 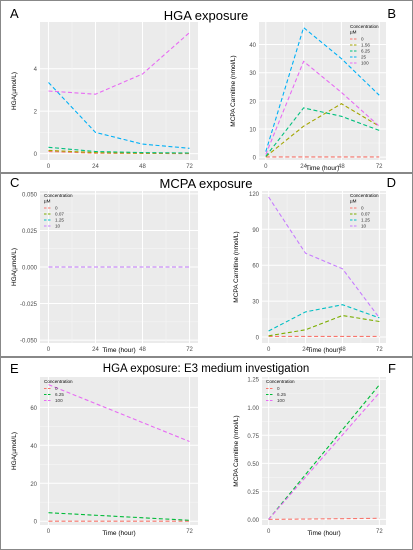 What do you see at coordinates (14, 13) in the screenshot?
I see `panel-label: A` at bounding box center [14, 13].